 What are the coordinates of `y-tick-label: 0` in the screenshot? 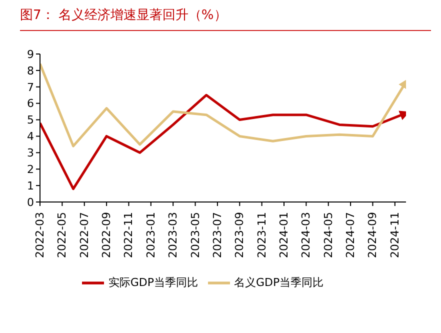 It's located at (30, 202).